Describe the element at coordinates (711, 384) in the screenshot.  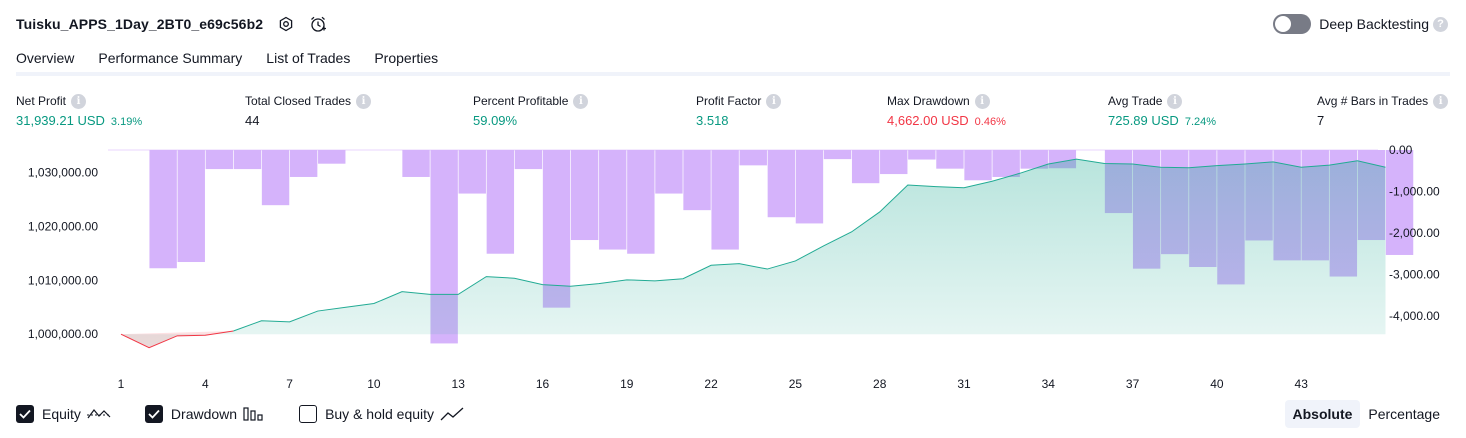
I see `x-tick-label: 22` at that location.